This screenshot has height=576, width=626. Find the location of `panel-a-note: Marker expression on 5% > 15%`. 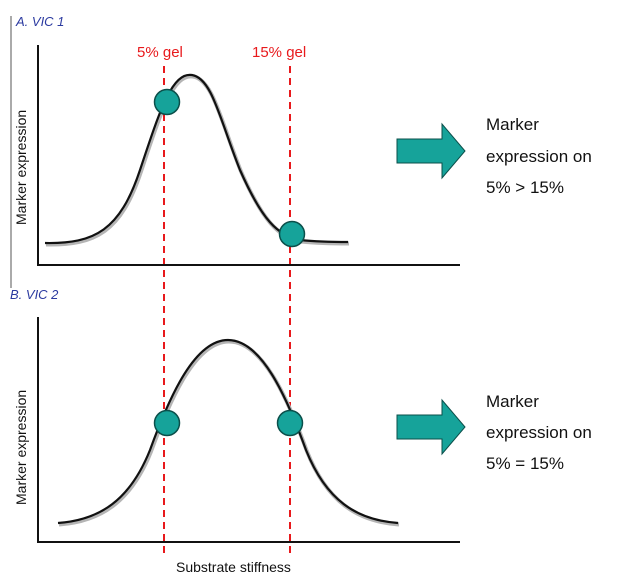

panel-a-note: Marker expression on 5% > 15% is located at coordinates (541, 156).